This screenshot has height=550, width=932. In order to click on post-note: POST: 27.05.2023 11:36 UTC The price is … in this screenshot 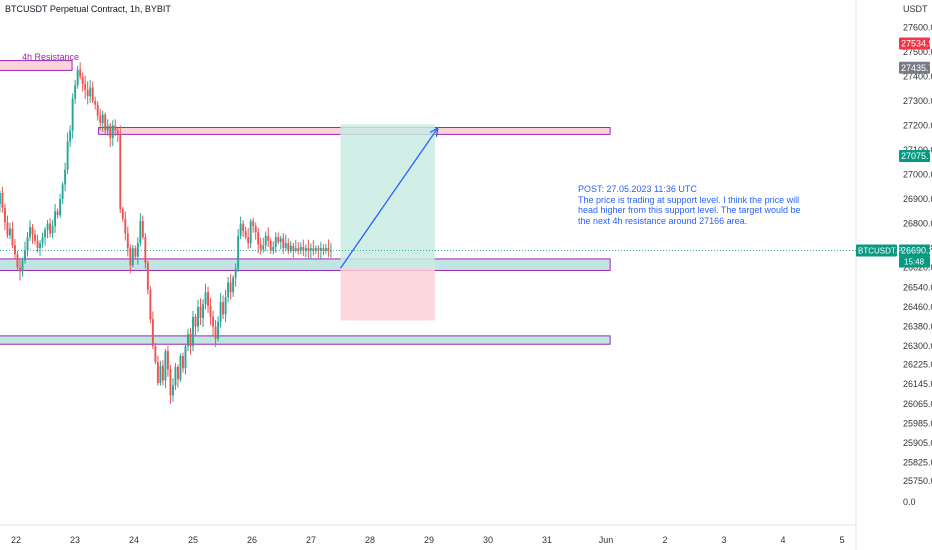, I will do `click(698, 205)`.